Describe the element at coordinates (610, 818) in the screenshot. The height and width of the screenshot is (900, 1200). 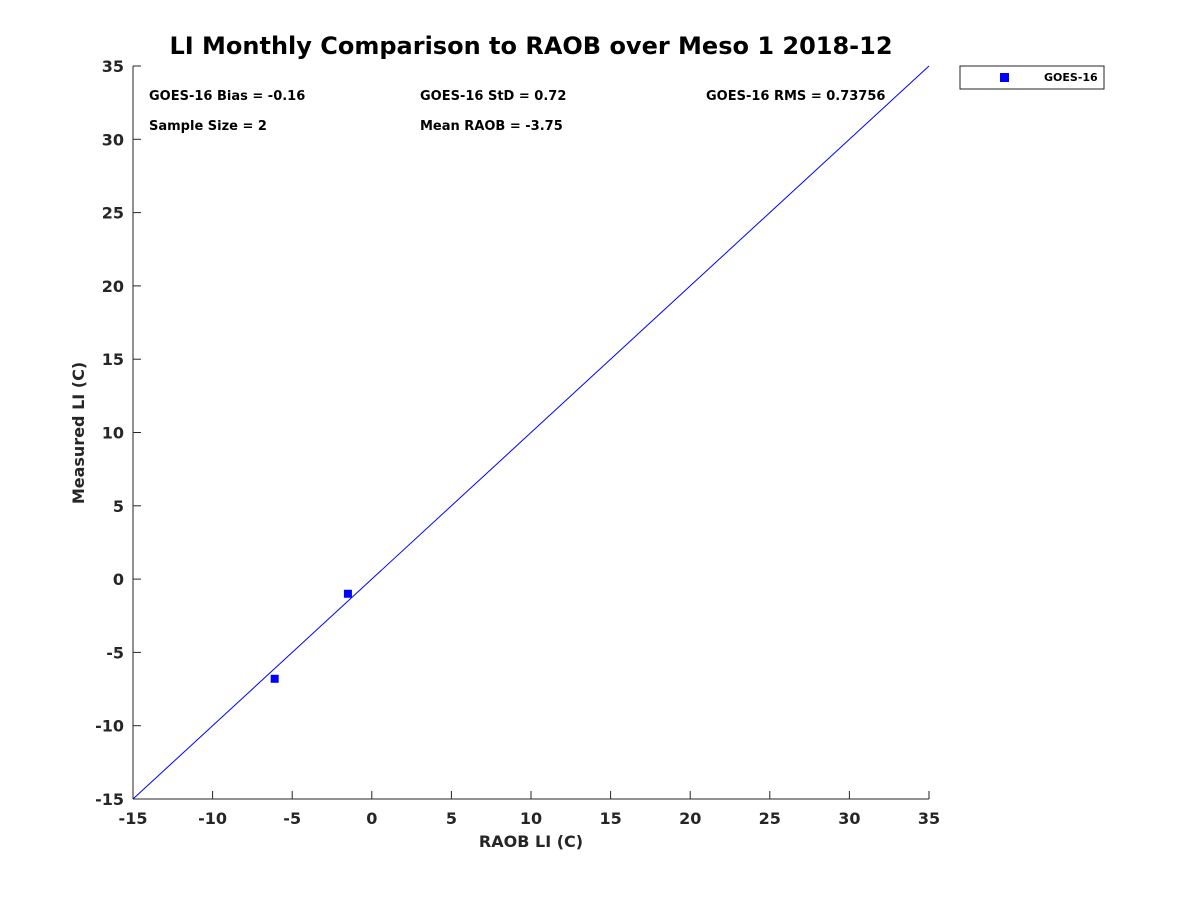
I see `x-tick-label: 15` at that location.